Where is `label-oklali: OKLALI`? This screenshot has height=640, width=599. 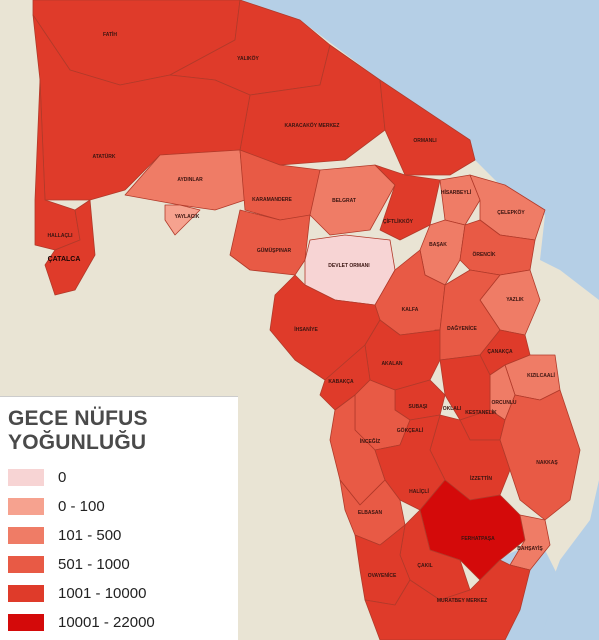
label-oklali: OKLALI is located at coordinates (452, 409).